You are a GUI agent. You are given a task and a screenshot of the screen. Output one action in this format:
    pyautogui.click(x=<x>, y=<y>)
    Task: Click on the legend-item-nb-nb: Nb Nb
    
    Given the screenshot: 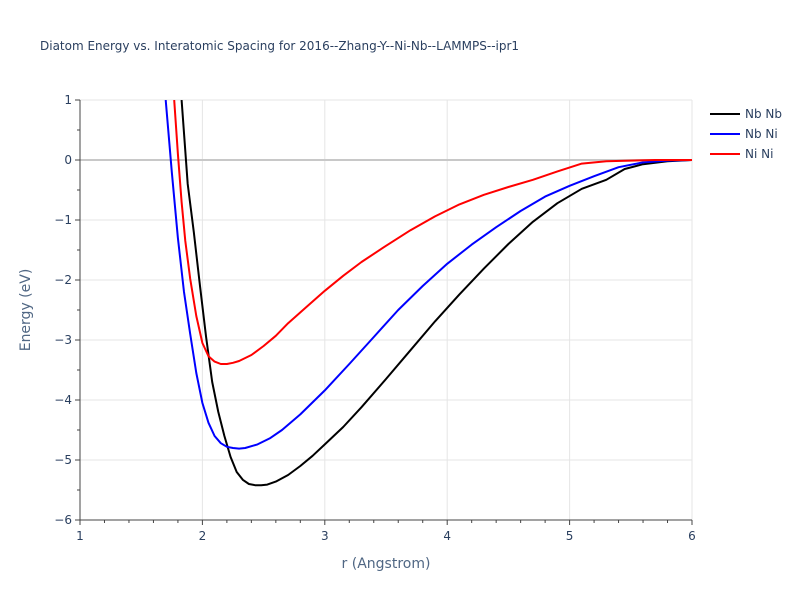 What is the action you would take?
    pyautogui.click(x=746, y=114)
    